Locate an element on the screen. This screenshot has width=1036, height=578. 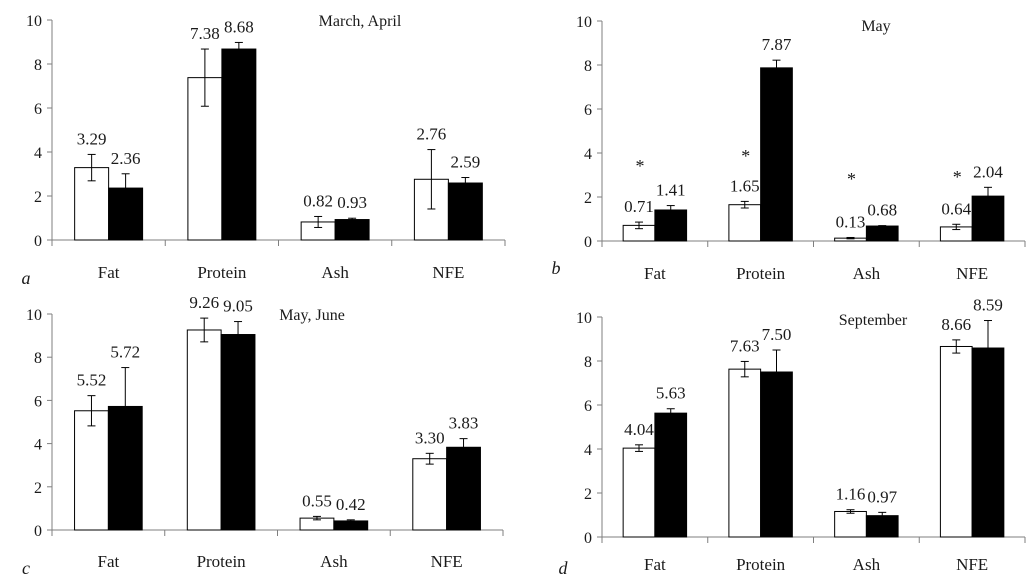
data-label: 5.72 is located at coordinates (125, 352).